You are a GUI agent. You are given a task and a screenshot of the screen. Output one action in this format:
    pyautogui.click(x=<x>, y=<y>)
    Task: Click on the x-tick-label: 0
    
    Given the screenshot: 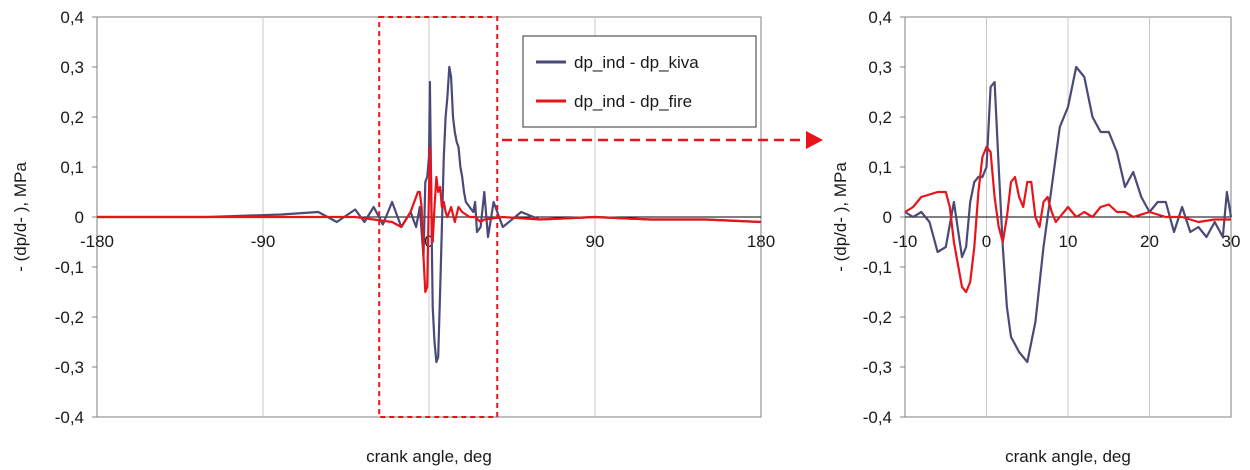 What is the action you would take?
    pyautogui.click(x=986, y=241)
    